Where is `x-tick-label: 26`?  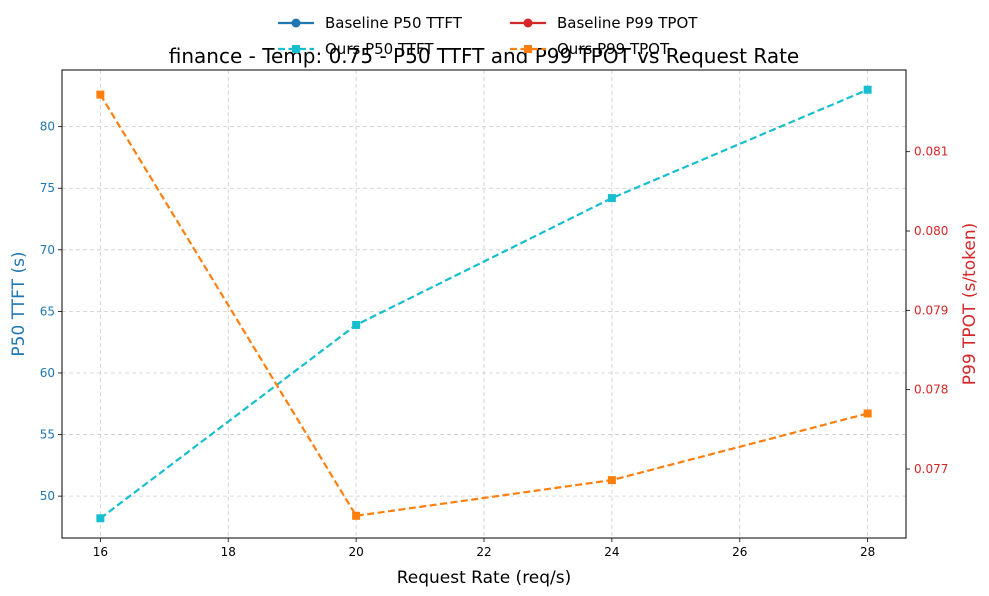 x-tick-label: 26 is located at coordinates (739, 552).